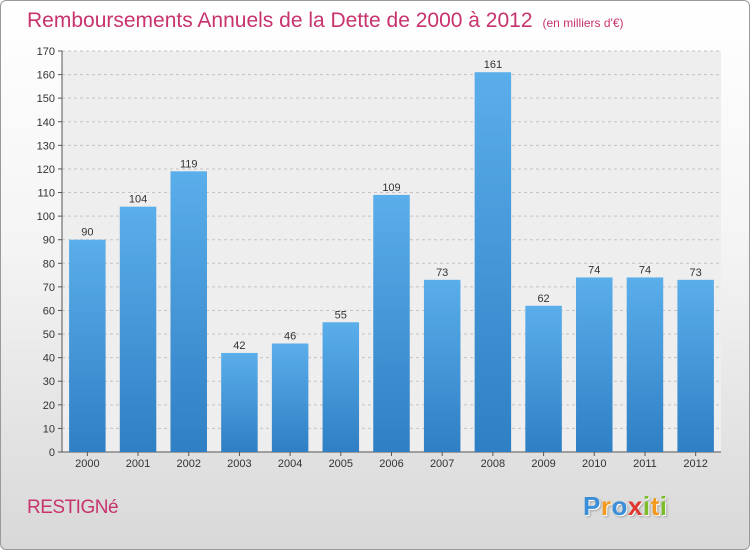 This screenshot has width=750, height=550. Describe the element at coordinates (46, 52) in the screenshot. I see `y-tick-label: 170` at that location.